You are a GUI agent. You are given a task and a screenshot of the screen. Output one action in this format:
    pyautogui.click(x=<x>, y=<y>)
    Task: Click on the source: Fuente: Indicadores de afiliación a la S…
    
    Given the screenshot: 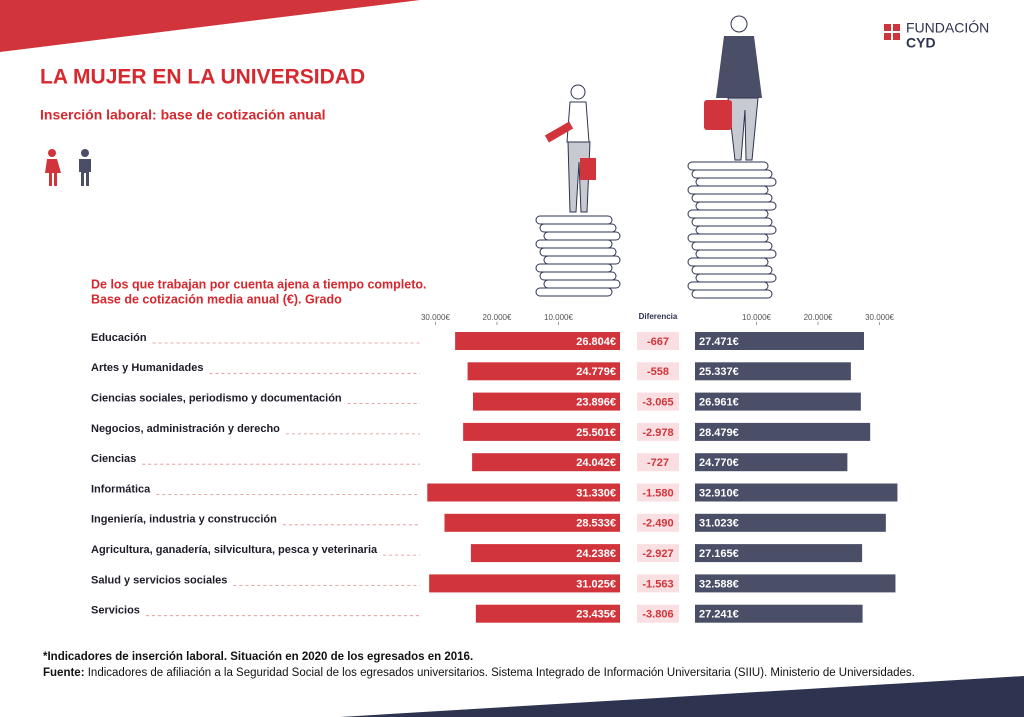 What is the action you would take?
    pyautogui.click(x=479, y=673)
    